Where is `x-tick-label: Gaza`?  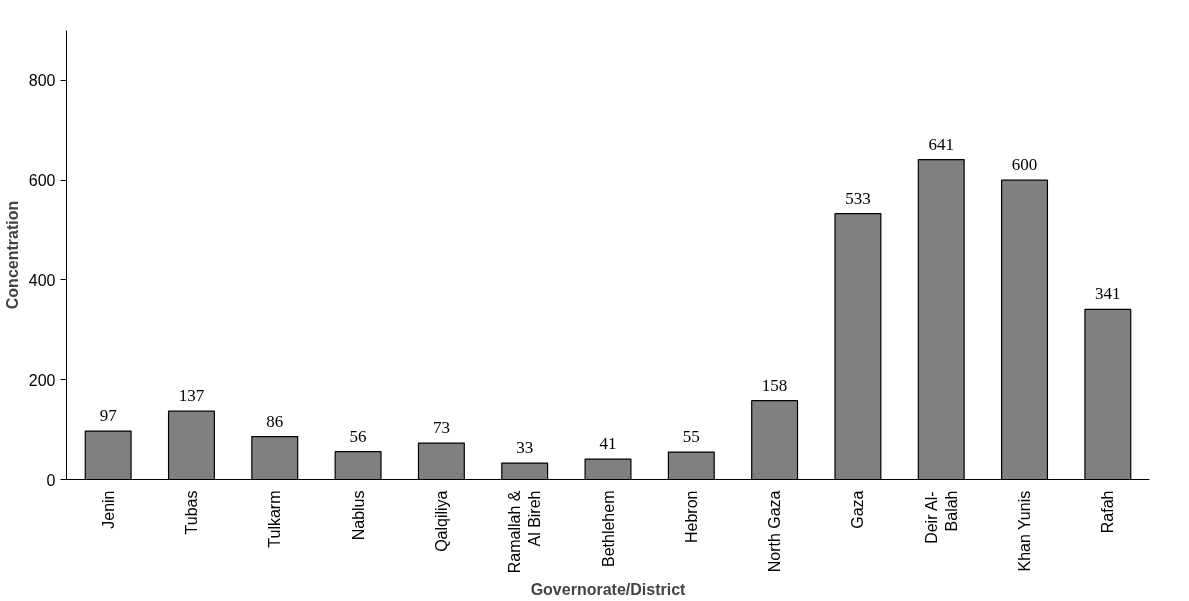
x-tick-label: Gaza is located at coordinates (858, 509).